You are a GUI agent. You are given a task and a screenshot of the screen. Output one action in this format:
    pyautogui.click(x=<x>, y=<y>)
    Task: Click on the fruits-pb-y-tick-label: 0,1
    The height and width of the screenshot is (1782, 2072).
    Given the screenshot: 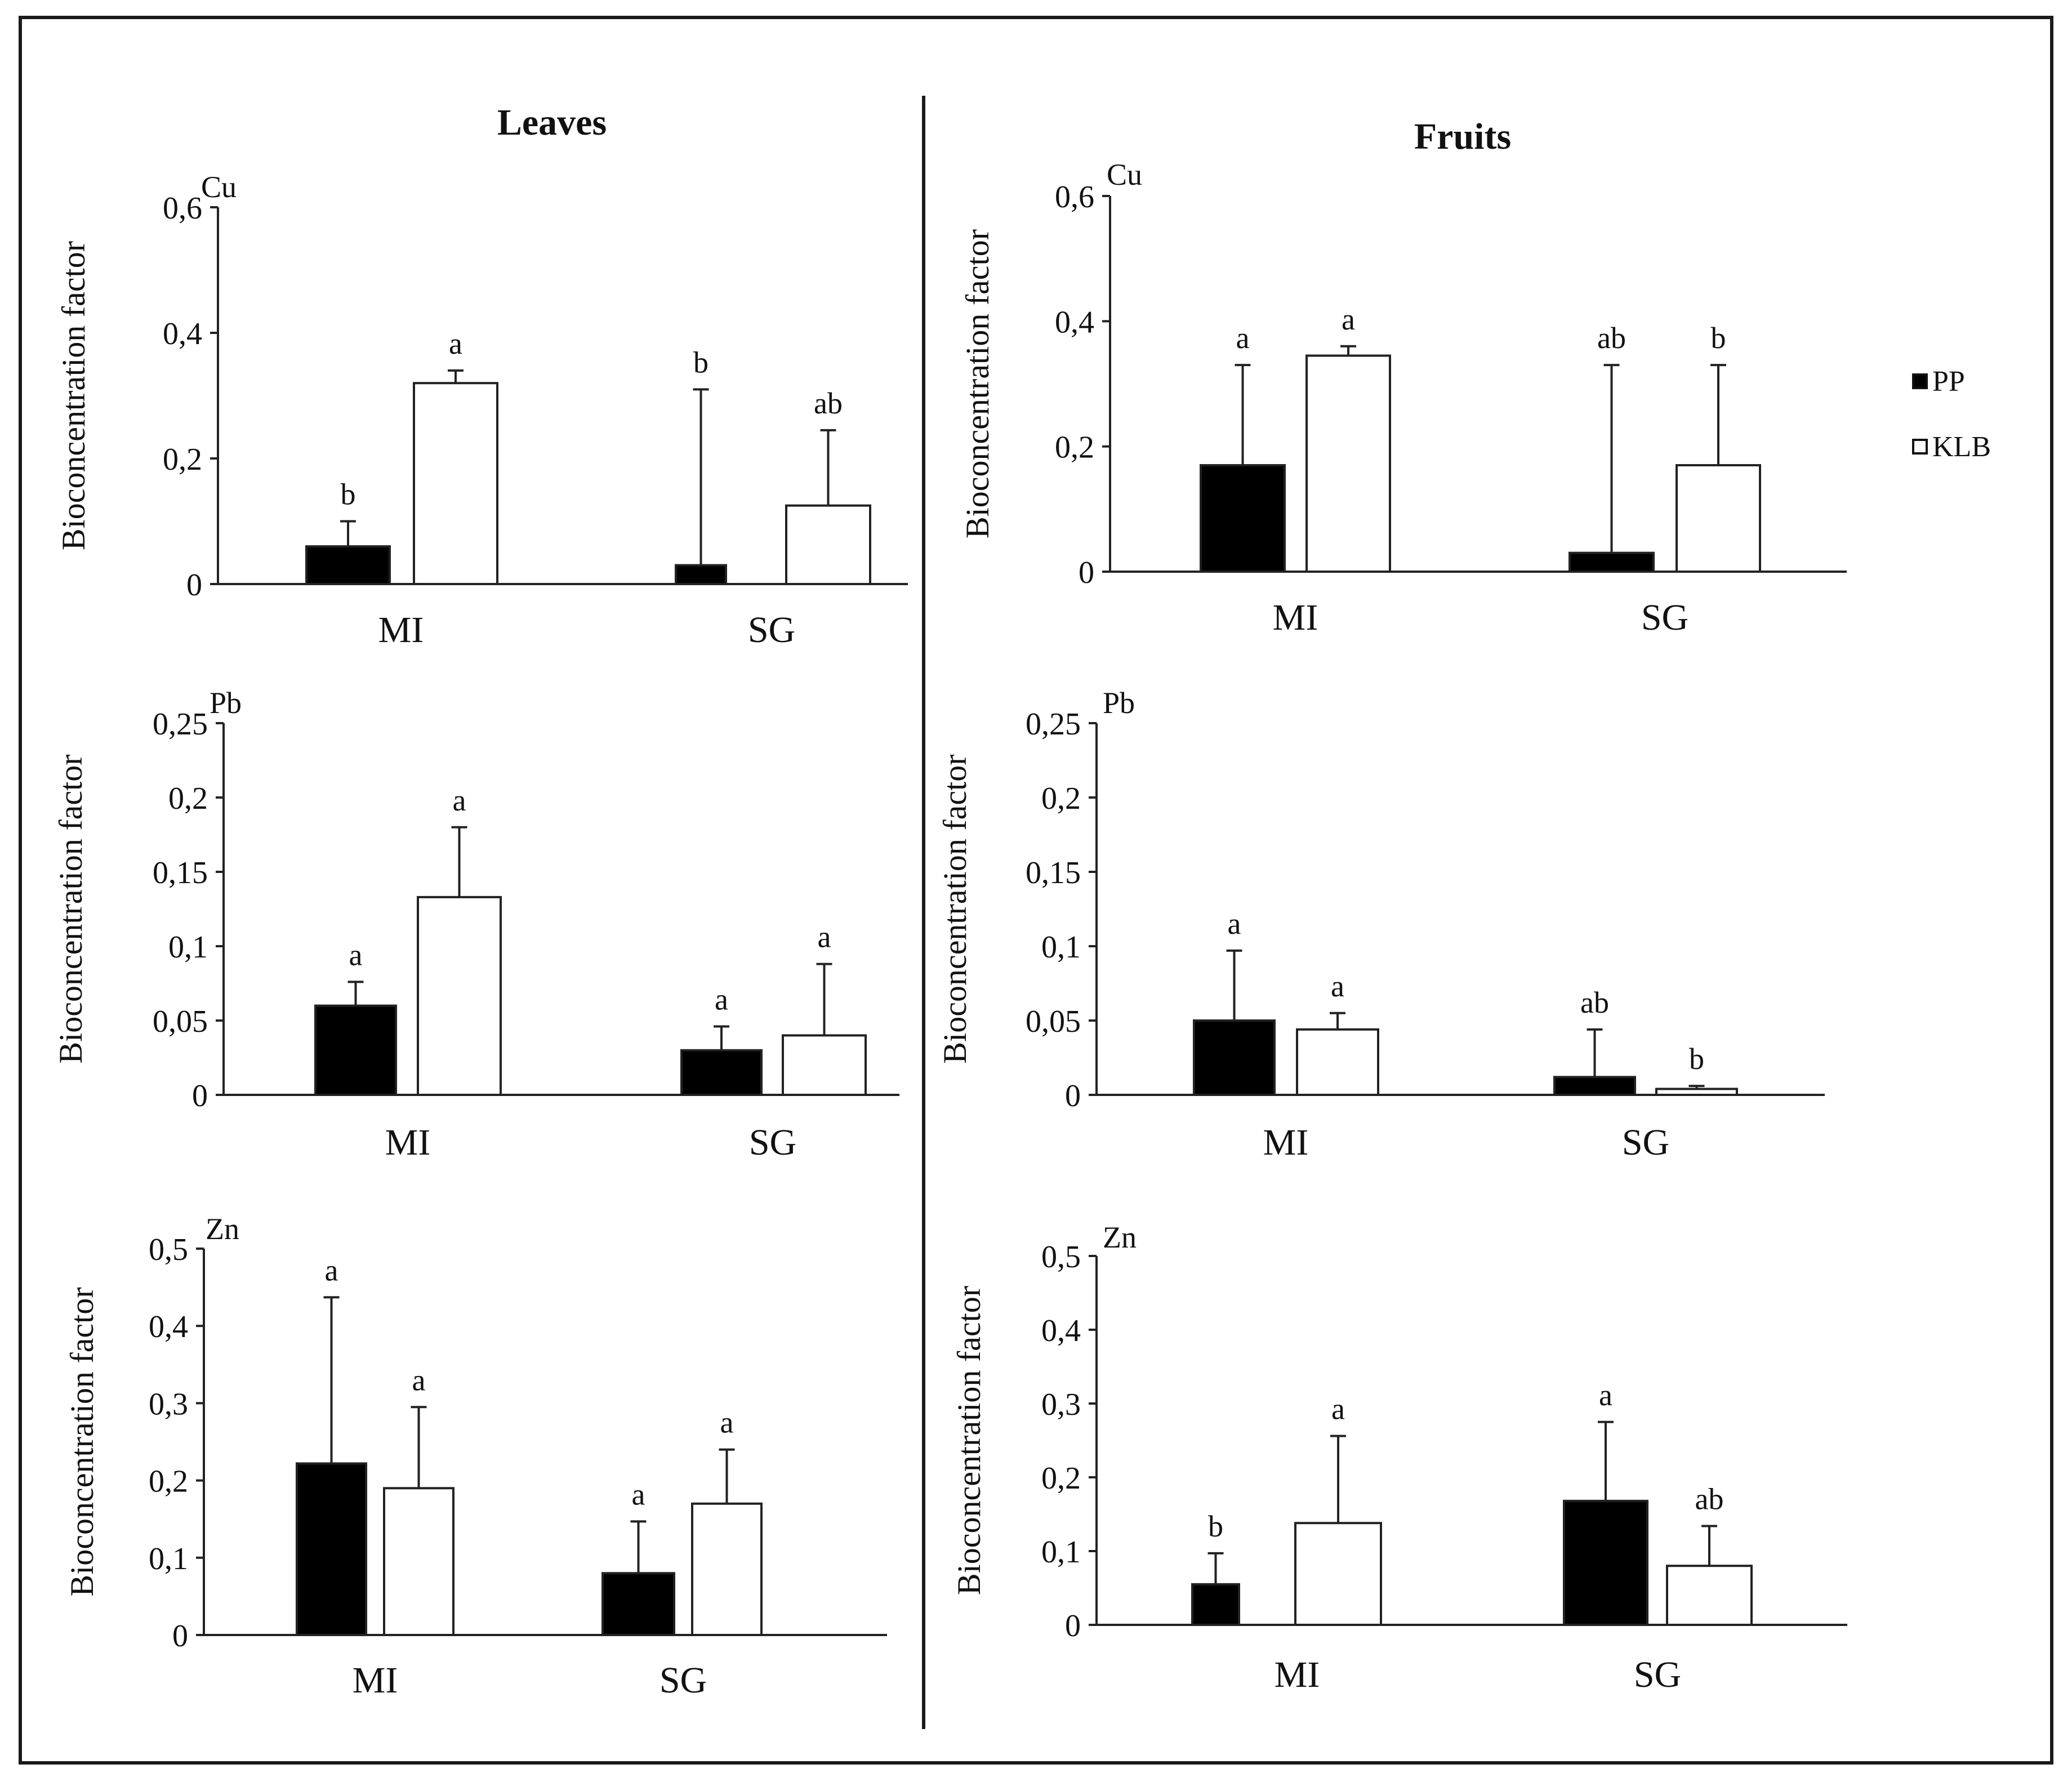 What is the action you would take?
    pyautogui.click(x=1061, y=947)
    